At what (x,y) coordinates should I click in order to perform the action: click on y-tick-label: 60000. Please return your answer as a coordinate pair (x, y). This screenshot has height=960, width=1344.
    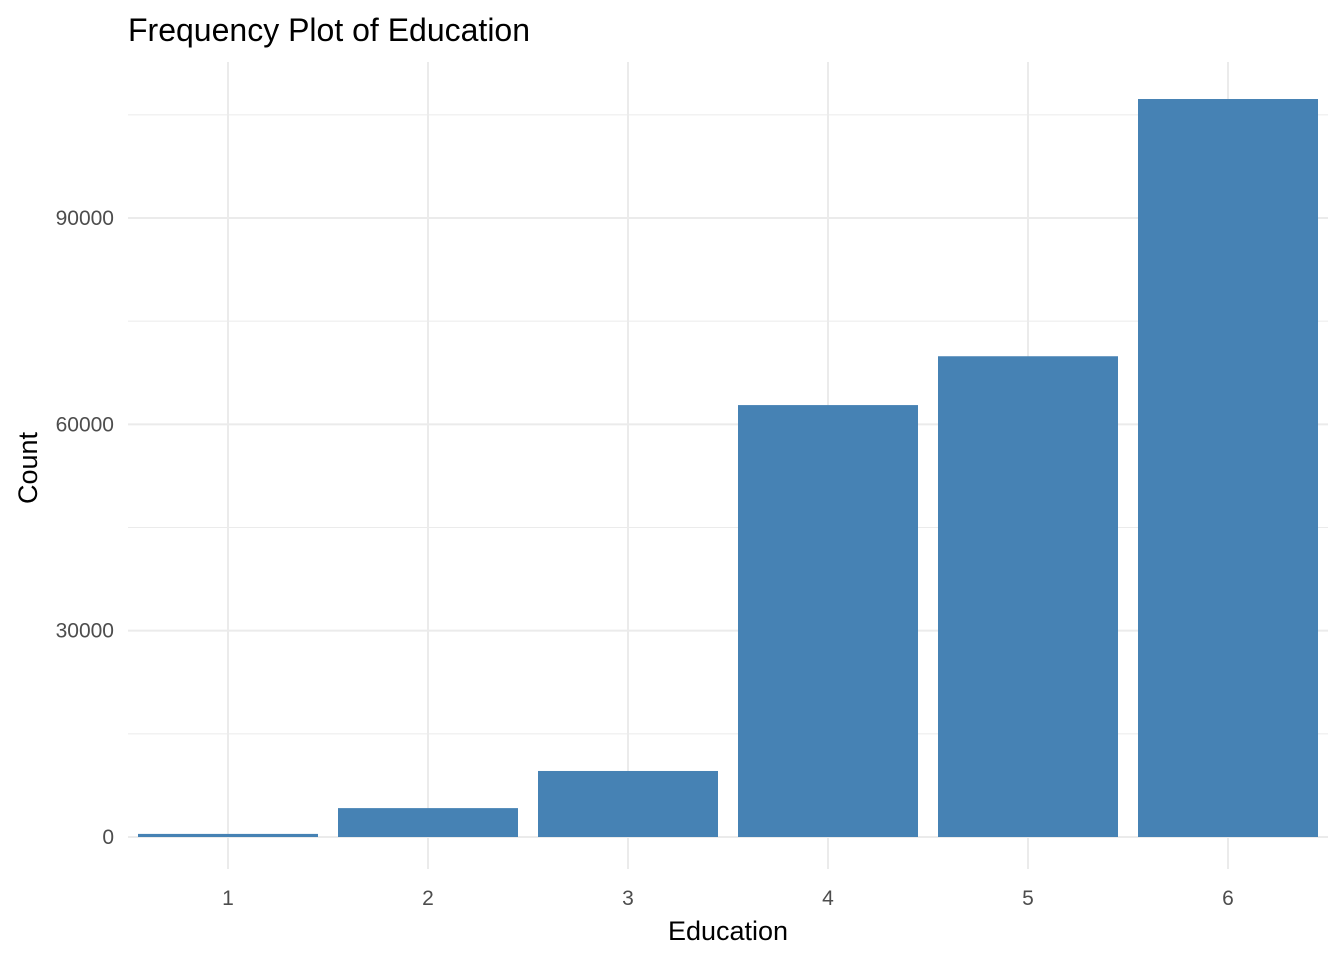
    Looking at the image, I should click on (85, 424).